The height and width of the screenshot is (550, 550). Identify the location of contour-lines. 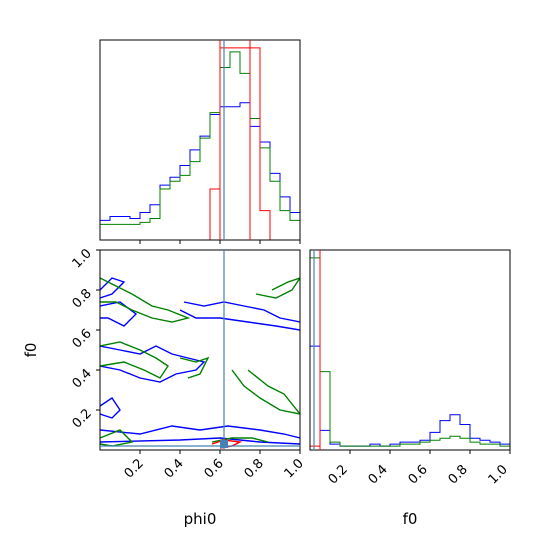
(200, 363).